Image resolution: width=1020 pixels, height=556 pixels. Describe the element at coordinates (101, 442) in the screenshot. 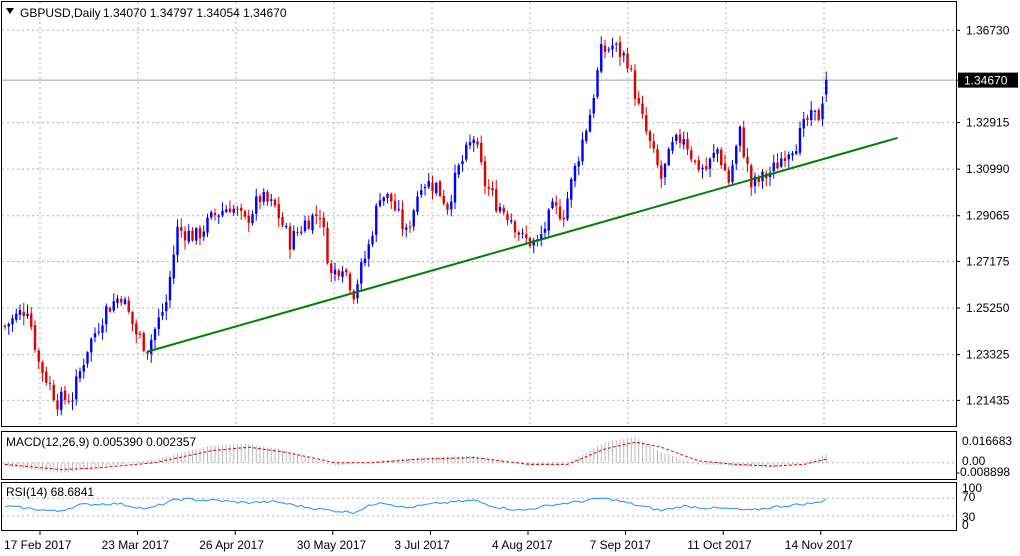

I see `macd-label: MACD(12,26,9) 0.005390 0.002357` at that location.